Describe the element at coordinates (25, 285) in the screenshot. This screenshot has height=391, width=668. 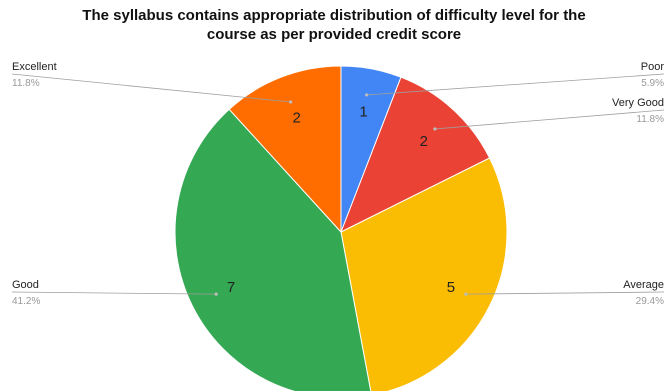
I see `legend-label-good: Good` at that location.